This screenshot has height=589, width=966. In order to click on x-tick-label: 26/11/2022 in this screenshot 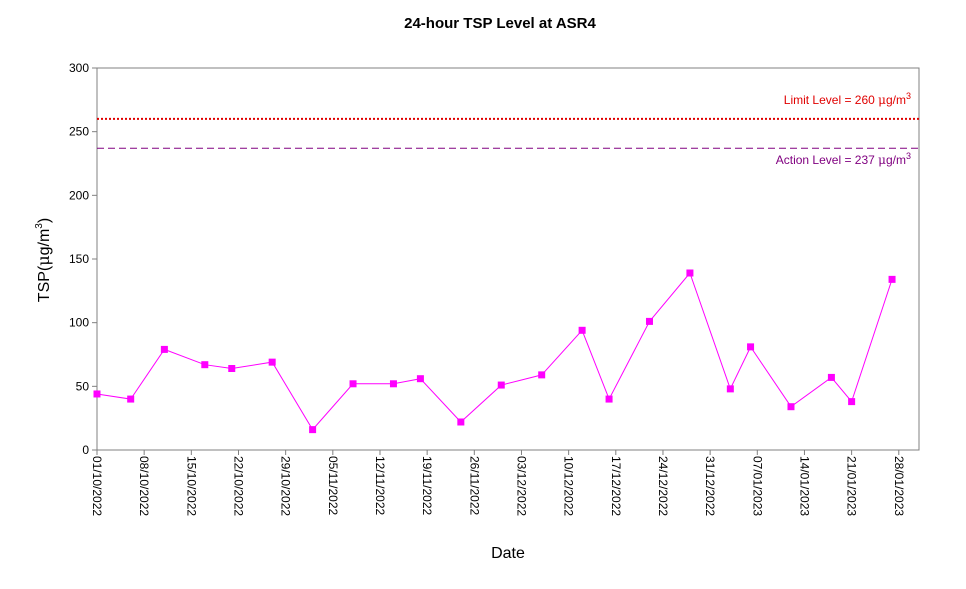, I will do `click(474, 485)`.